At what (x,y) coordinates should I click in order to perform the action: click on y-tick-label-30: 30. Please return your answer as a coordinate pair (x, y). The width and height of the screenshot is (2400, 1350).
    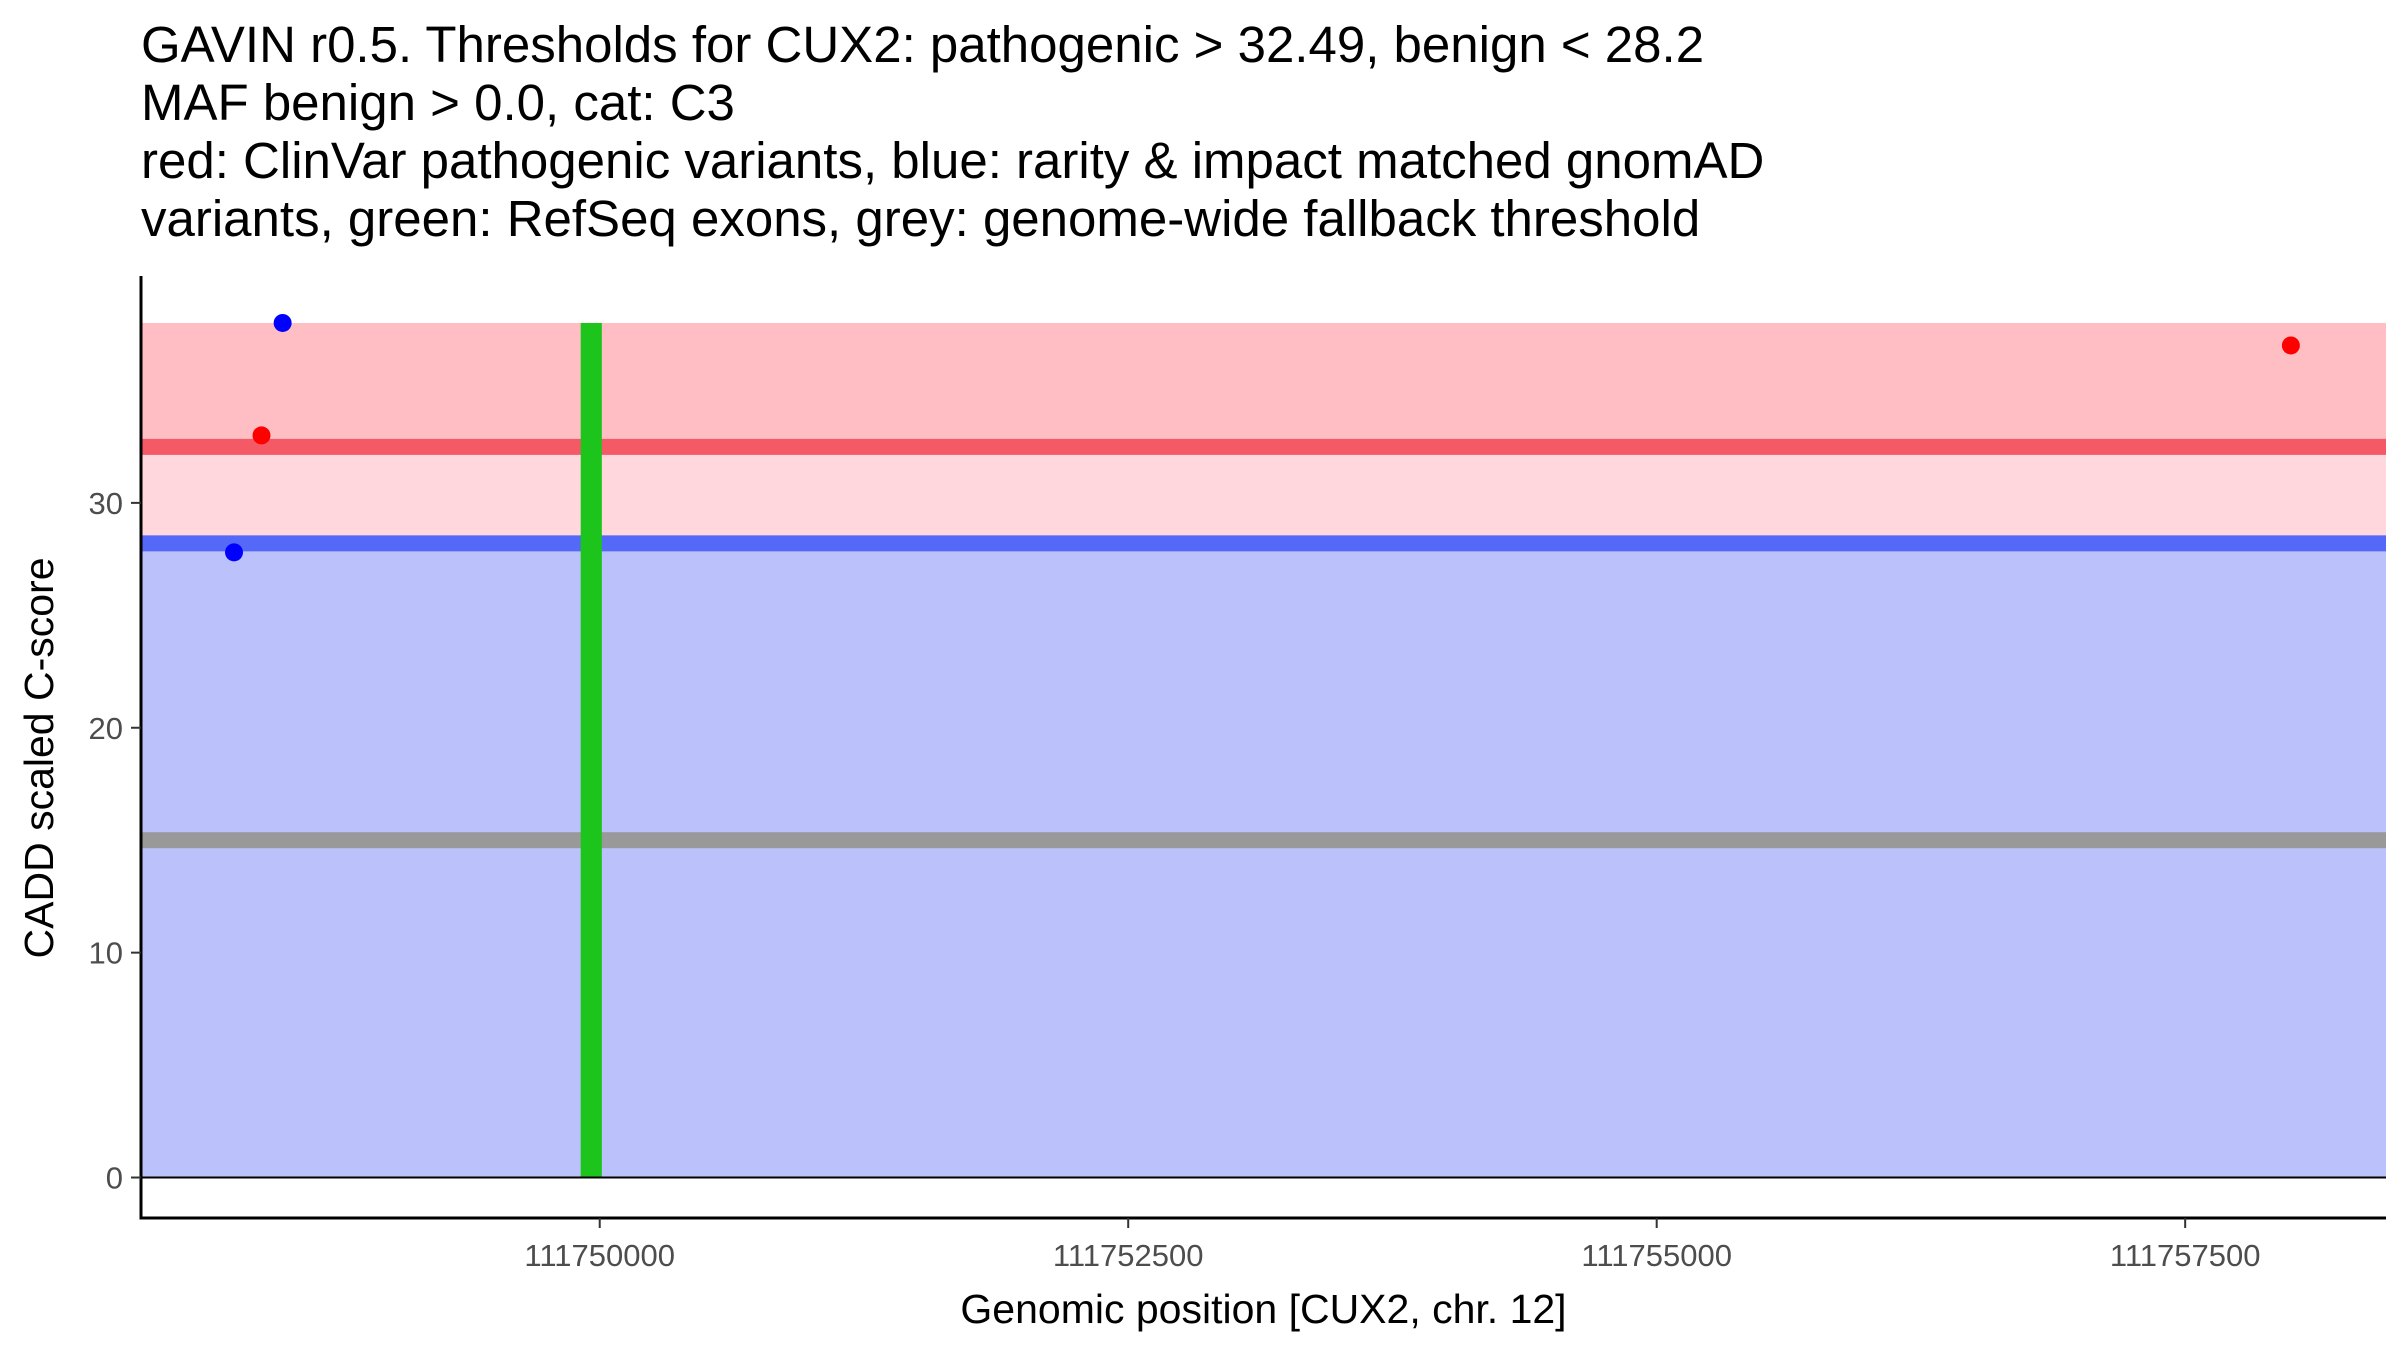
    Looking at the image, I should click on (106, 503).